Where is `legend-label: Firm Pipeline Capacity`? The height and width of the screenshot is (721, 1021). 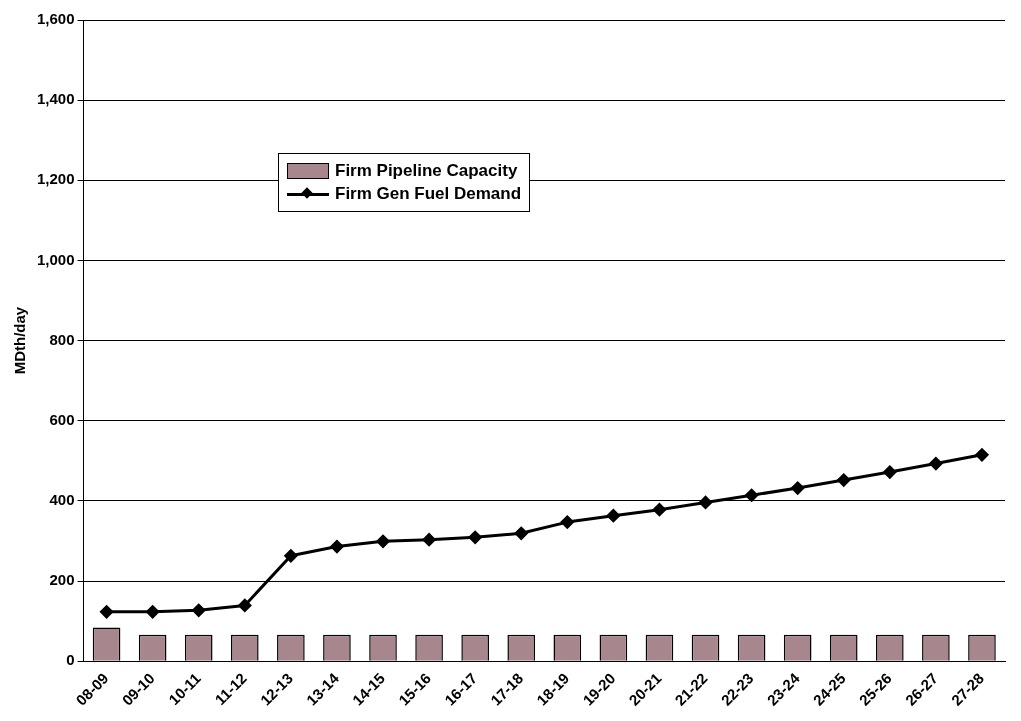
legend-label: Firm Pipeline Capacity is located at coordinates (426, 171).